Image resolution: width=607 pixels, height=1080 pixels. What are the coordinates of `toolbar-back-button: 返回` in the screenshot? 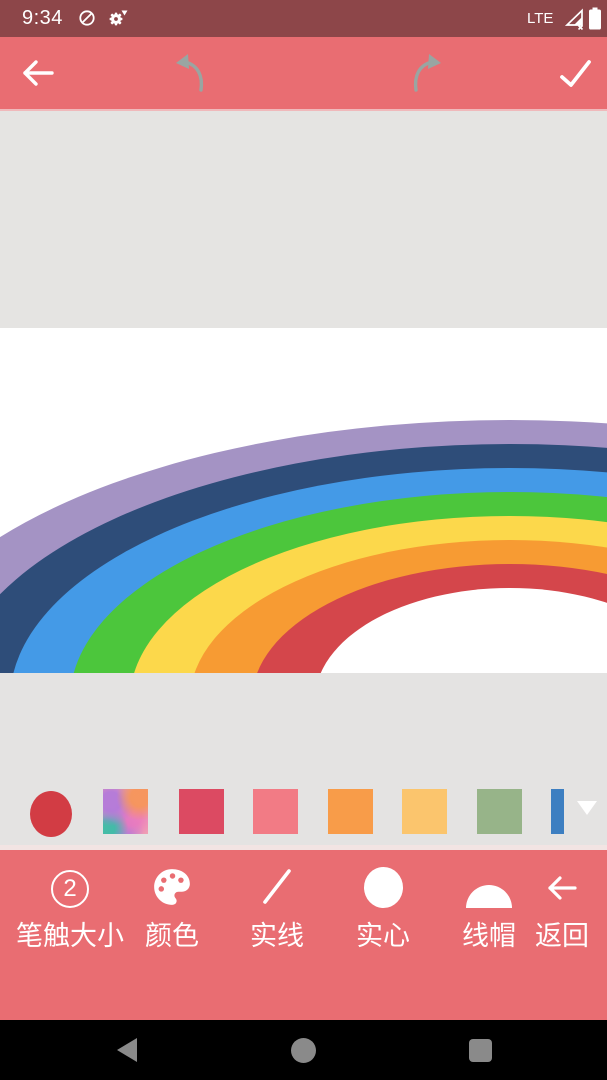 It's located at (562, 906).